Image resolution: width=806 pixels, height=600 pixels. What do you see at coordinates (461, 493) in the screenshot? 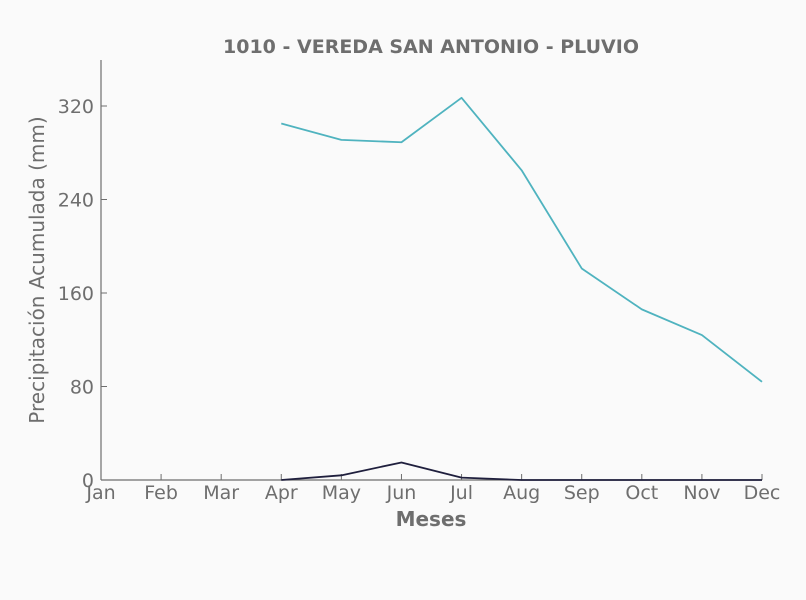
I see `x-tick-label: Jul` at bounding box center [461, 493].